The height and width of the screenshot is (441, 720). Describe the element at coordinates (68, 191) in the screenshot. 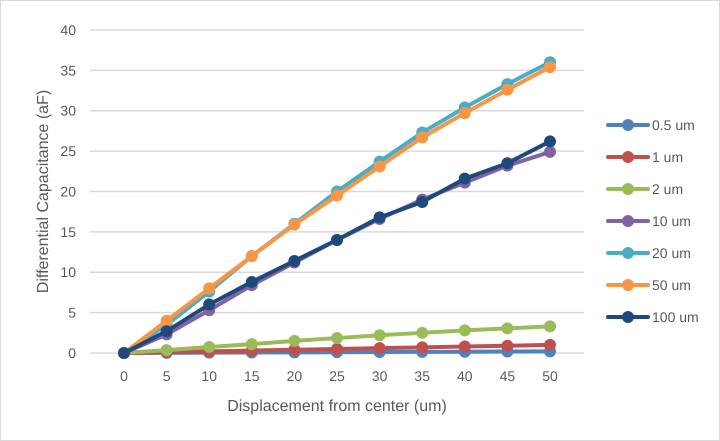

I see `y-tick-label: 20` at that location.